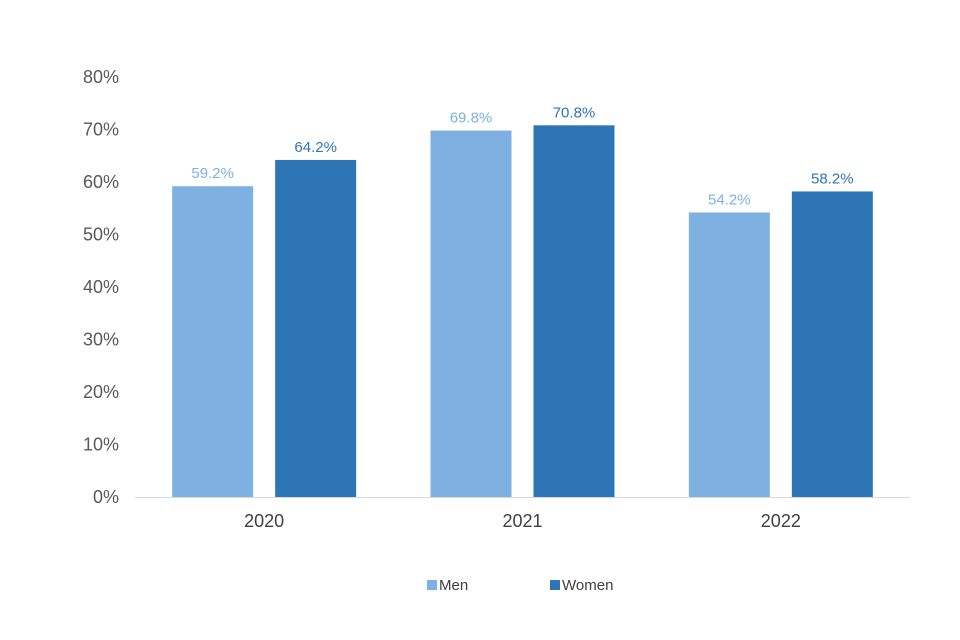 The image size is (960, 640). I want to click on legend-label-men: Men, so click(453, 585).